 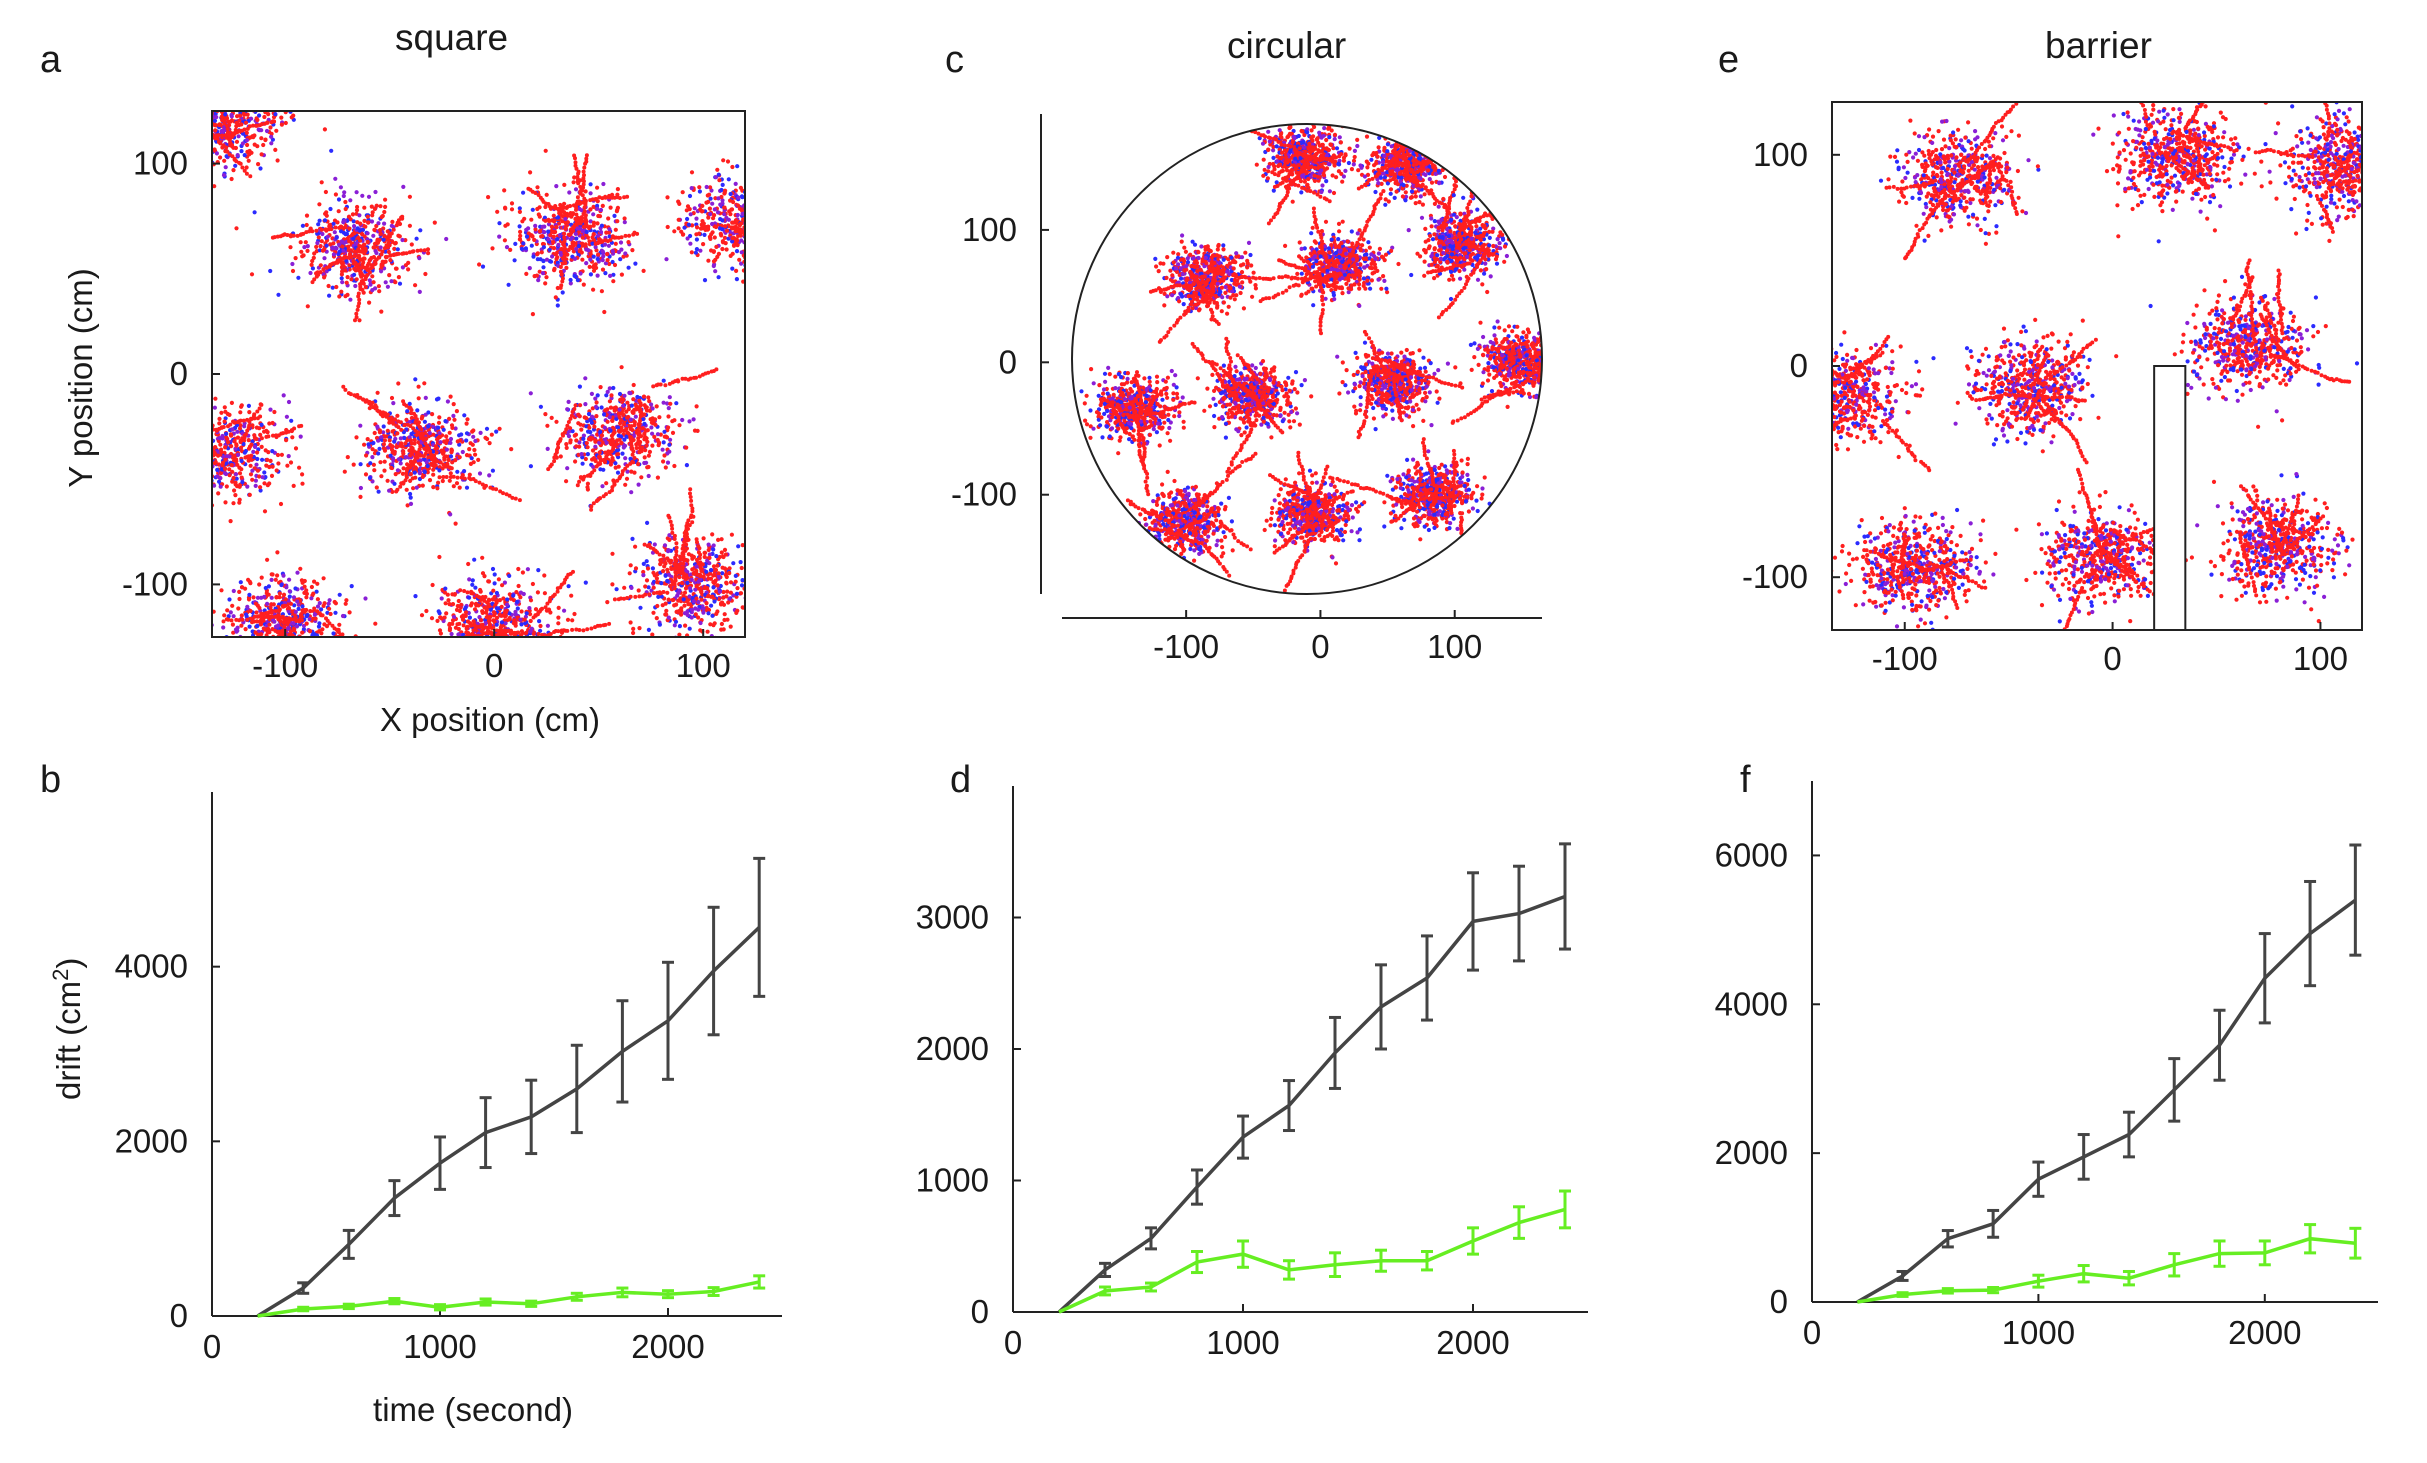 What do you see at coordinates (952, 1048) in the screenshot?
I see `y-tick-label-d: 2000` at bounding box center [952, 1048].